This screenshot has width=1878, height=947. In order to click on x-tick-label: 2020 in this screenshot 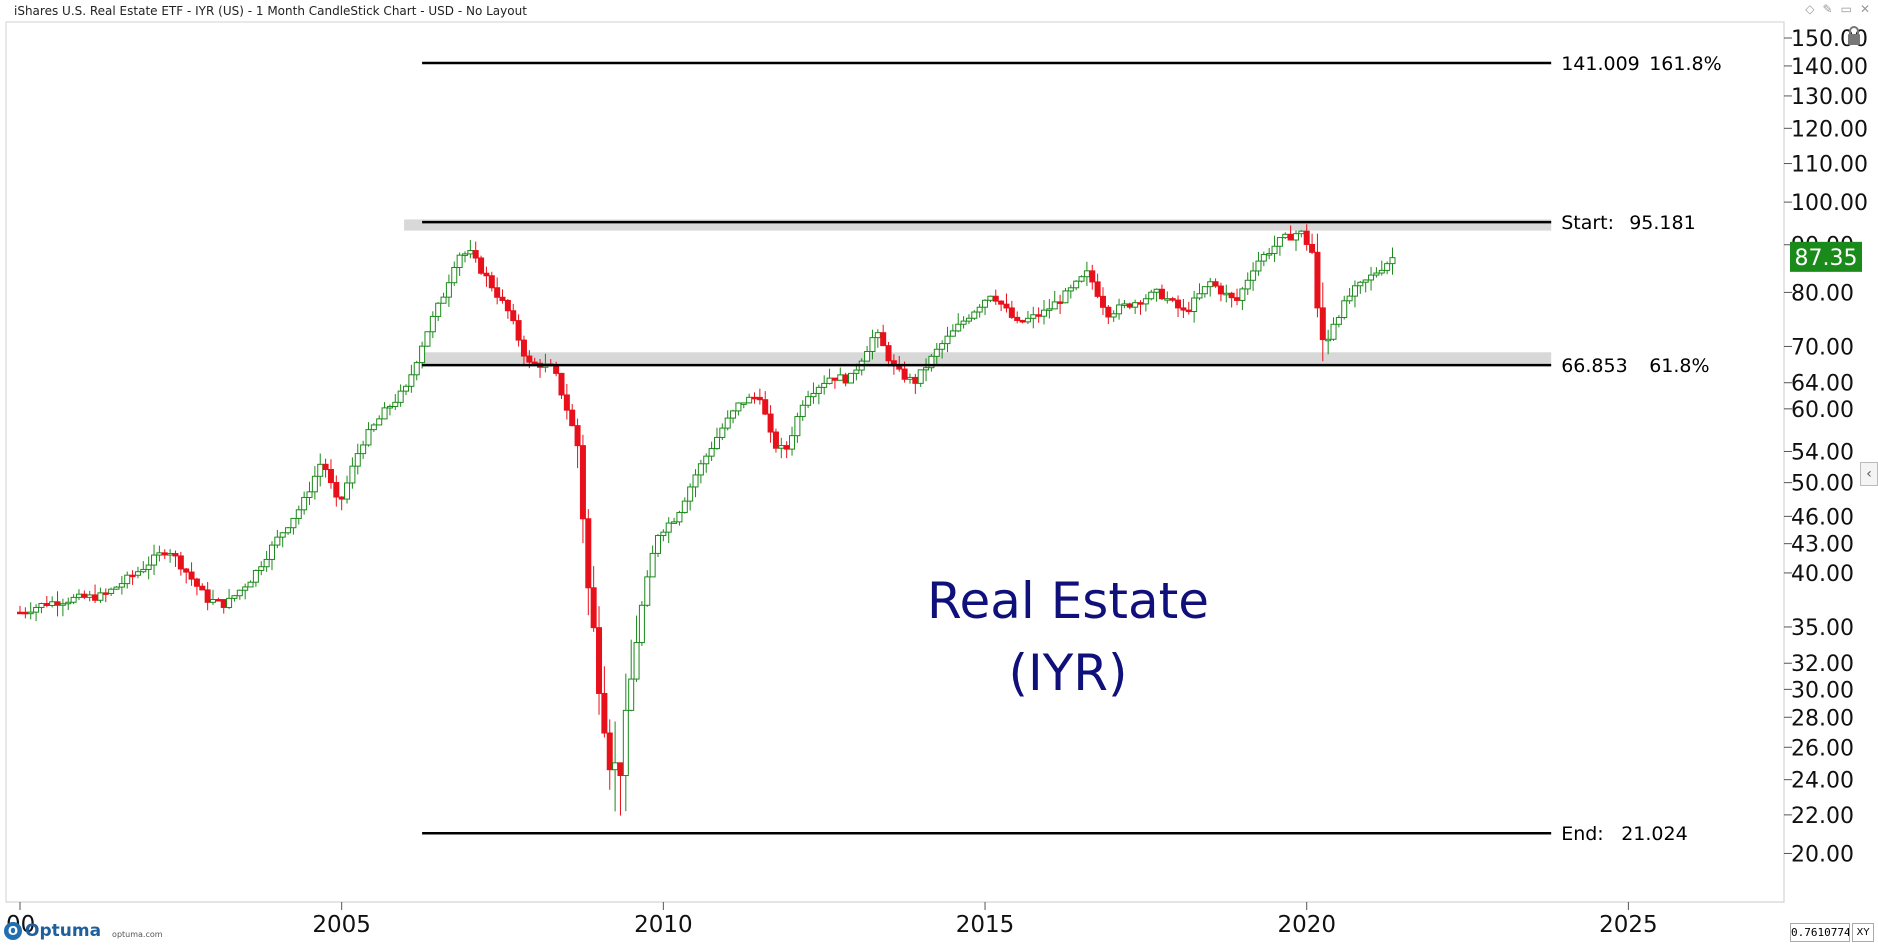, I will do `click(1306, 925)`.